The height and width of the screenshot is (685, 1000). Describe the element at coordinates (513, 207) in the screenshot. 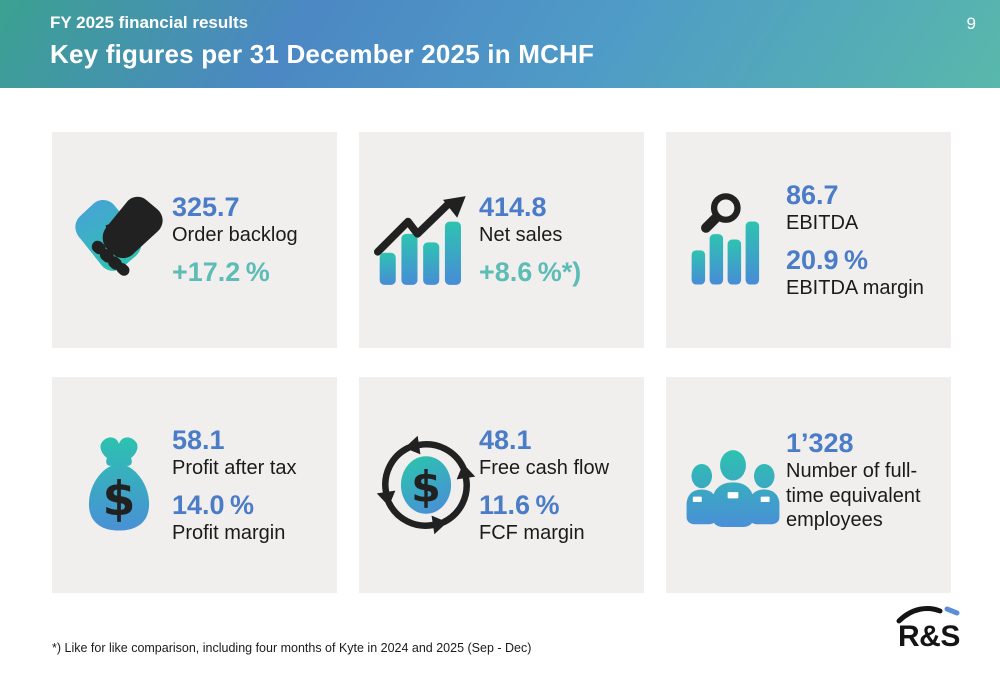

I see `kpi-value: 414.8` at that location.